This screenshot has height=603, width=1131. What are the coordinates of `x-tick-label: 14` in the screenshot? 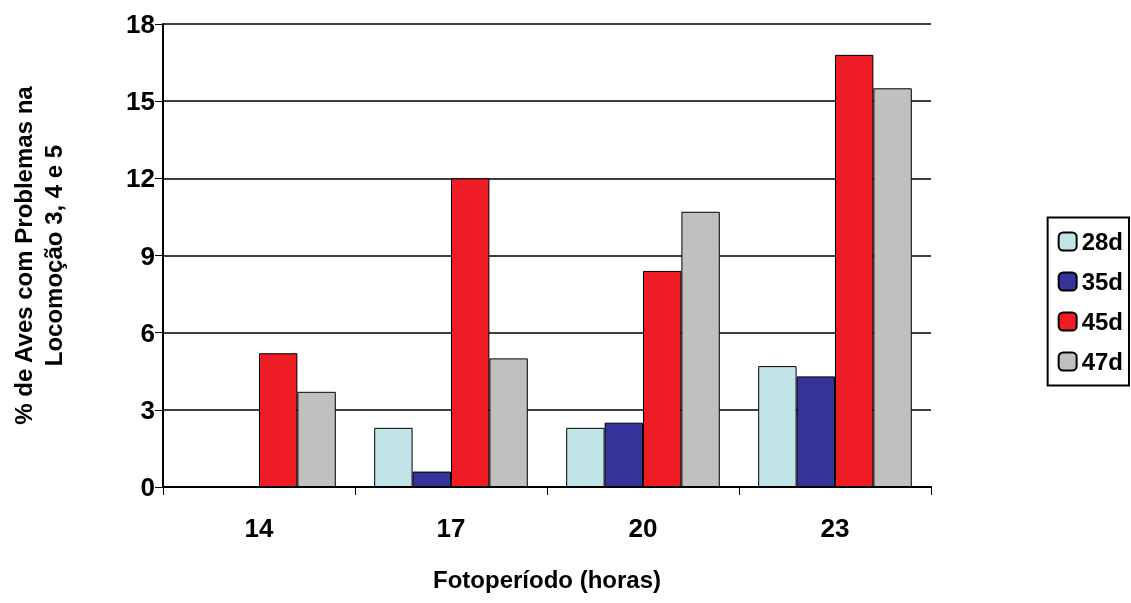 It's located at (259, 528).